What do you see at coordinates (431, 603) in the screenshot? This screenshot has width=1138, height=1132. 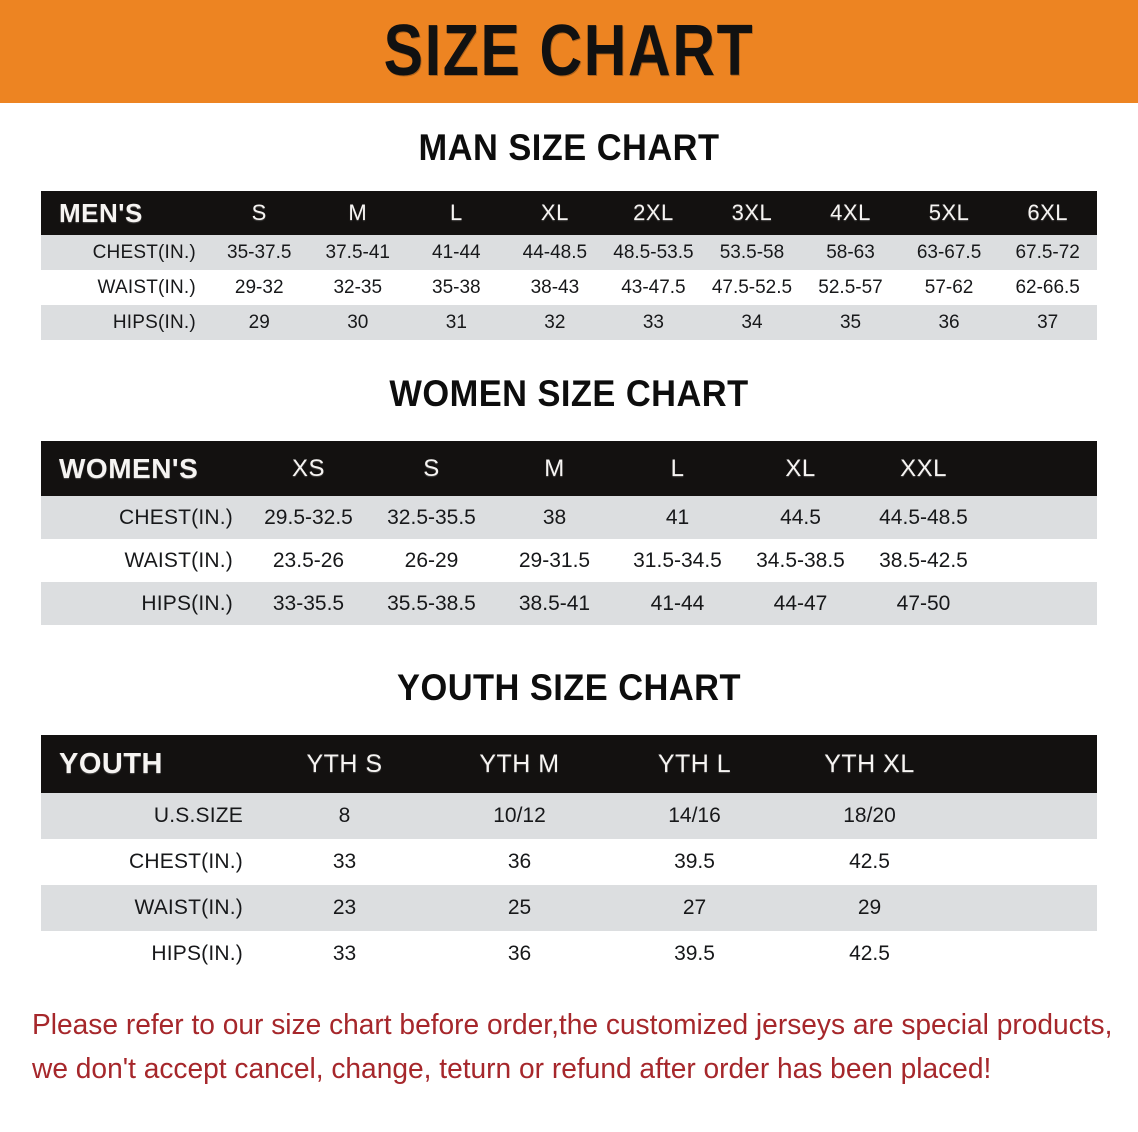 I see `women-cell: 35.5-38.5` at bounding box center [431, 603].